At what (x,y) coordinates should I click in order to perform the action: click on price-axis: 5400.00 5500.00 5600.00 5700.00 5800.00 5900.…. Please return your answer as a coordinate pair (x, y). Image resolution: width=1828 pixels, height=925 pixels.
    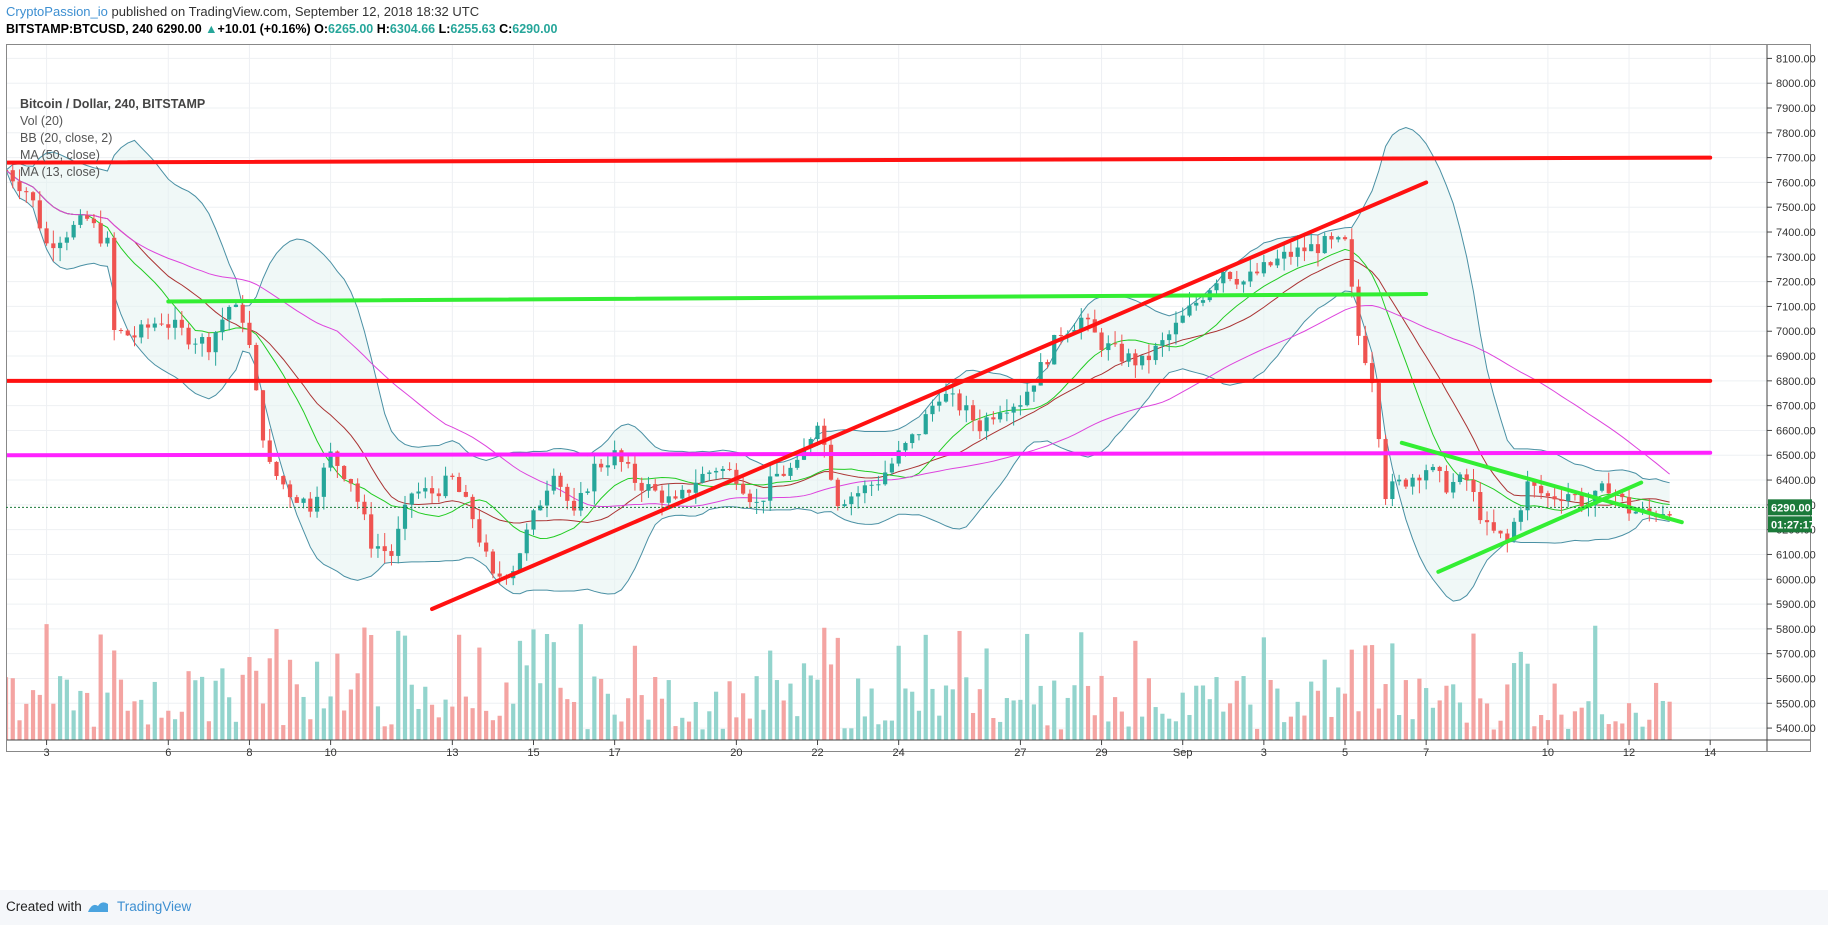
    Looking at the image, I should click on (1791, 394).